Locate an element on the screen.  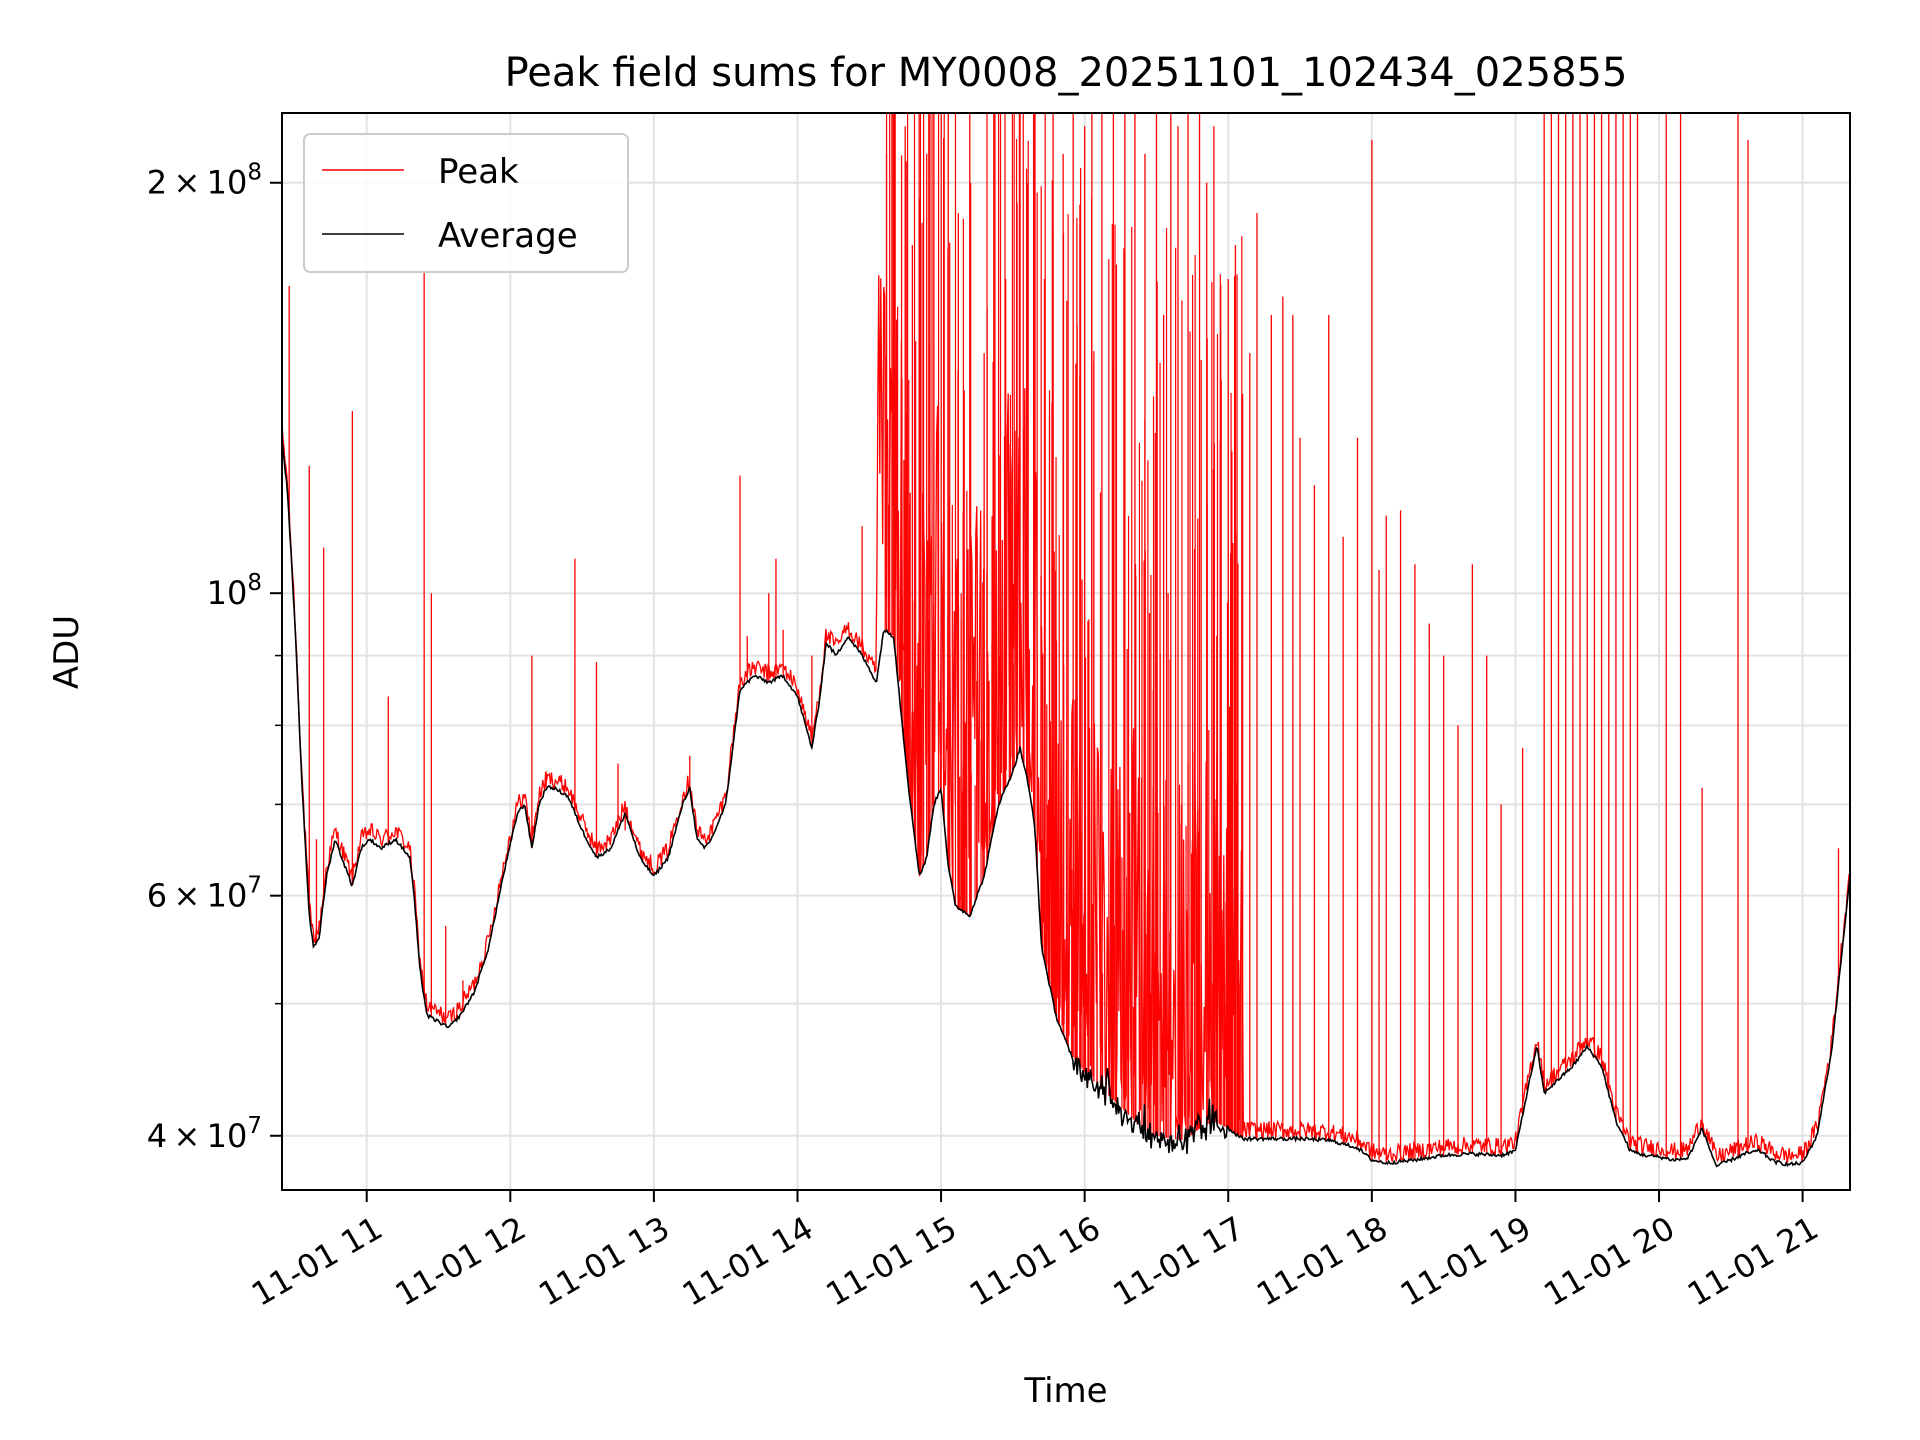
x-axis-label: Time is located at coordinates (1065, 1391).